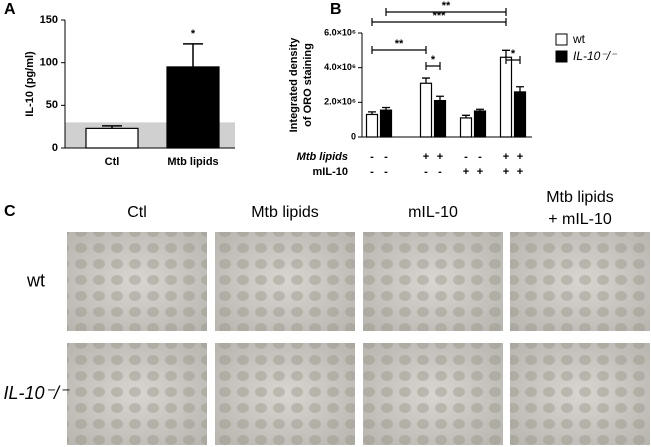 This screenshot has height=447, width=651. I want to click on panel-letter: A, so click(10, 9).